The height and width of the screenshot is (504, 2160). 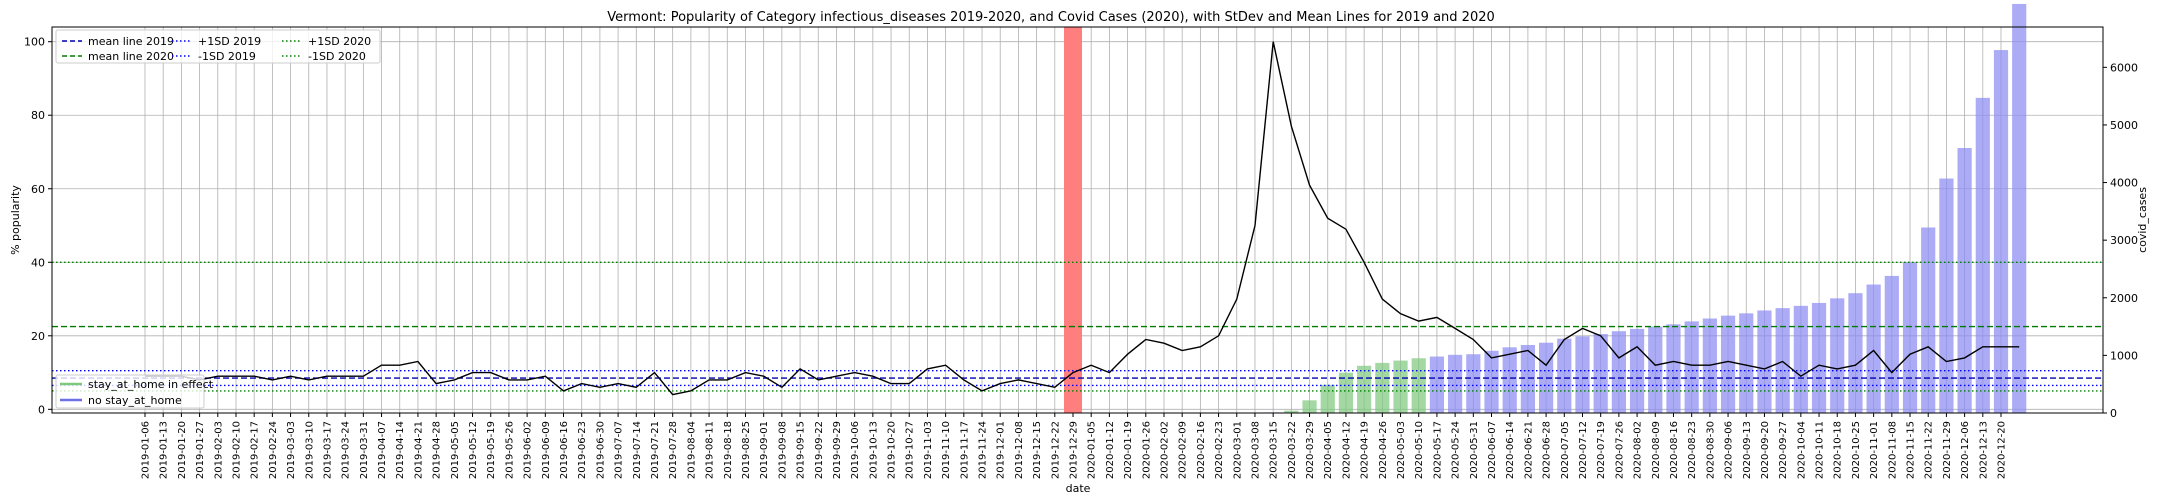 What do you see at coordinates (1965, 450) in the screenshot?
I see `x-tick-label: 2020-12-06` at bounding box center [1965, 450].